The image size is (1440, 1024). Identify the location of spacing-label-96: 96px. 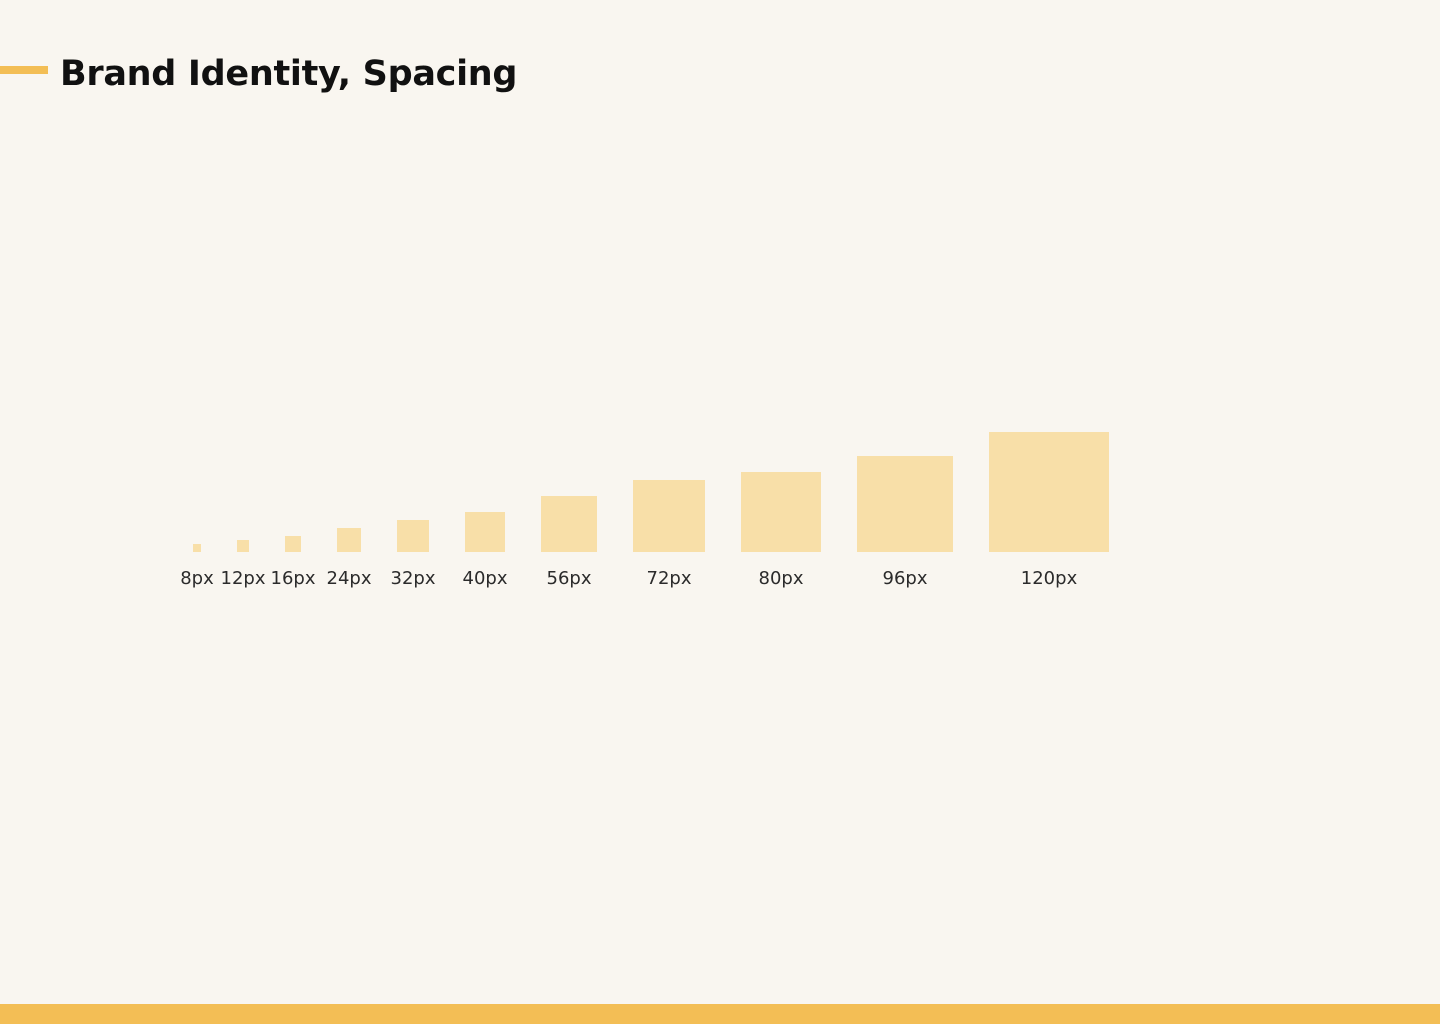
(905, 578).